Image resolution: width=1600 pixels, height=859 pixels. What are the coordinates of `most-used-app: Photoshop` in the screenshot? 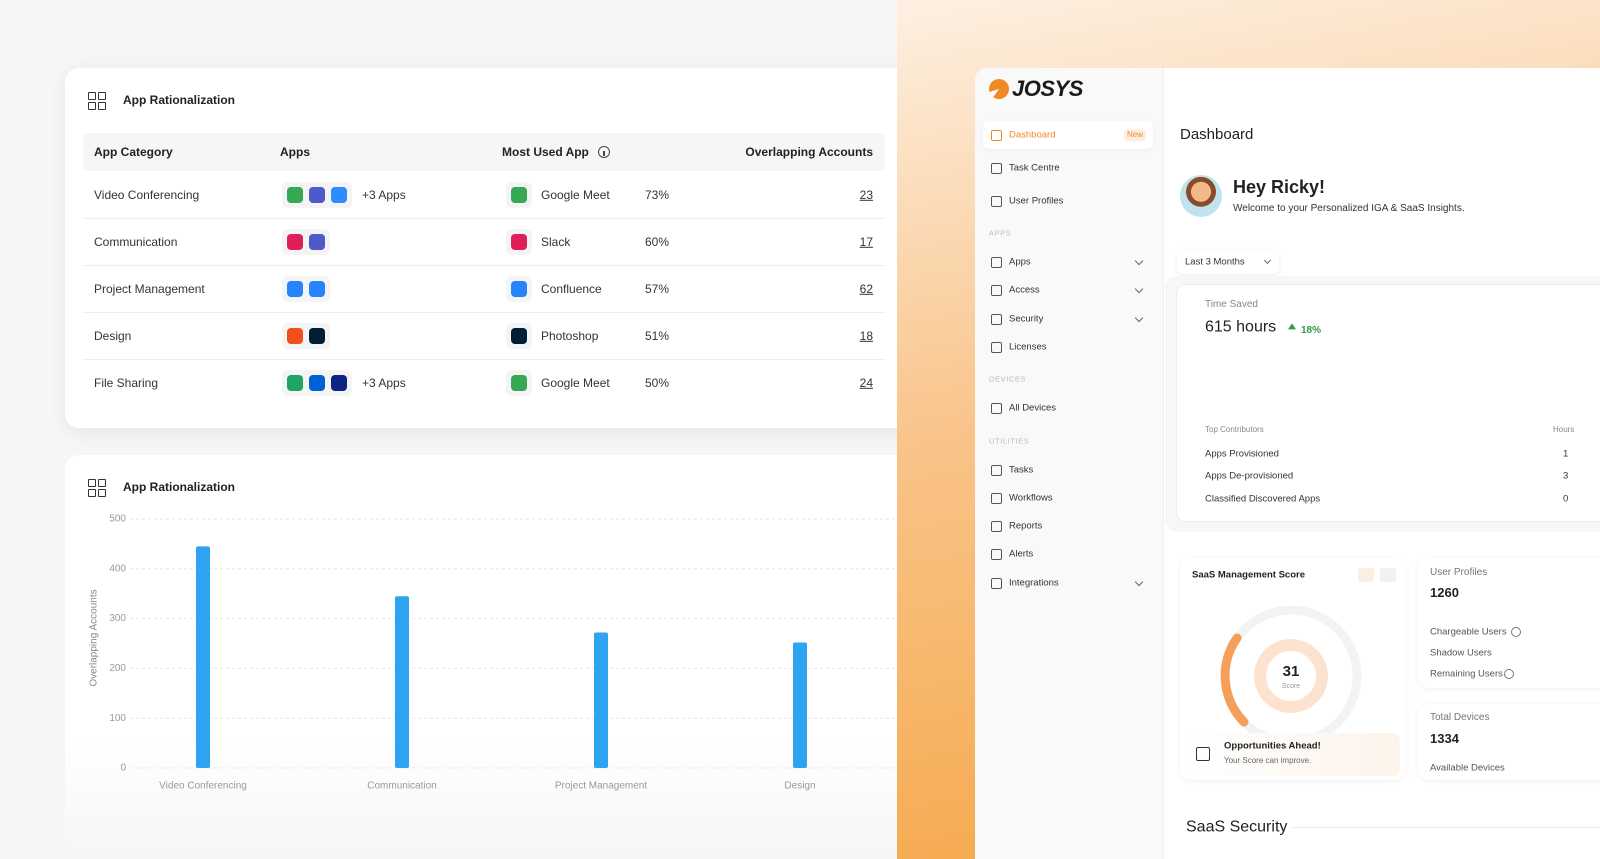 It's located at (570, 335).